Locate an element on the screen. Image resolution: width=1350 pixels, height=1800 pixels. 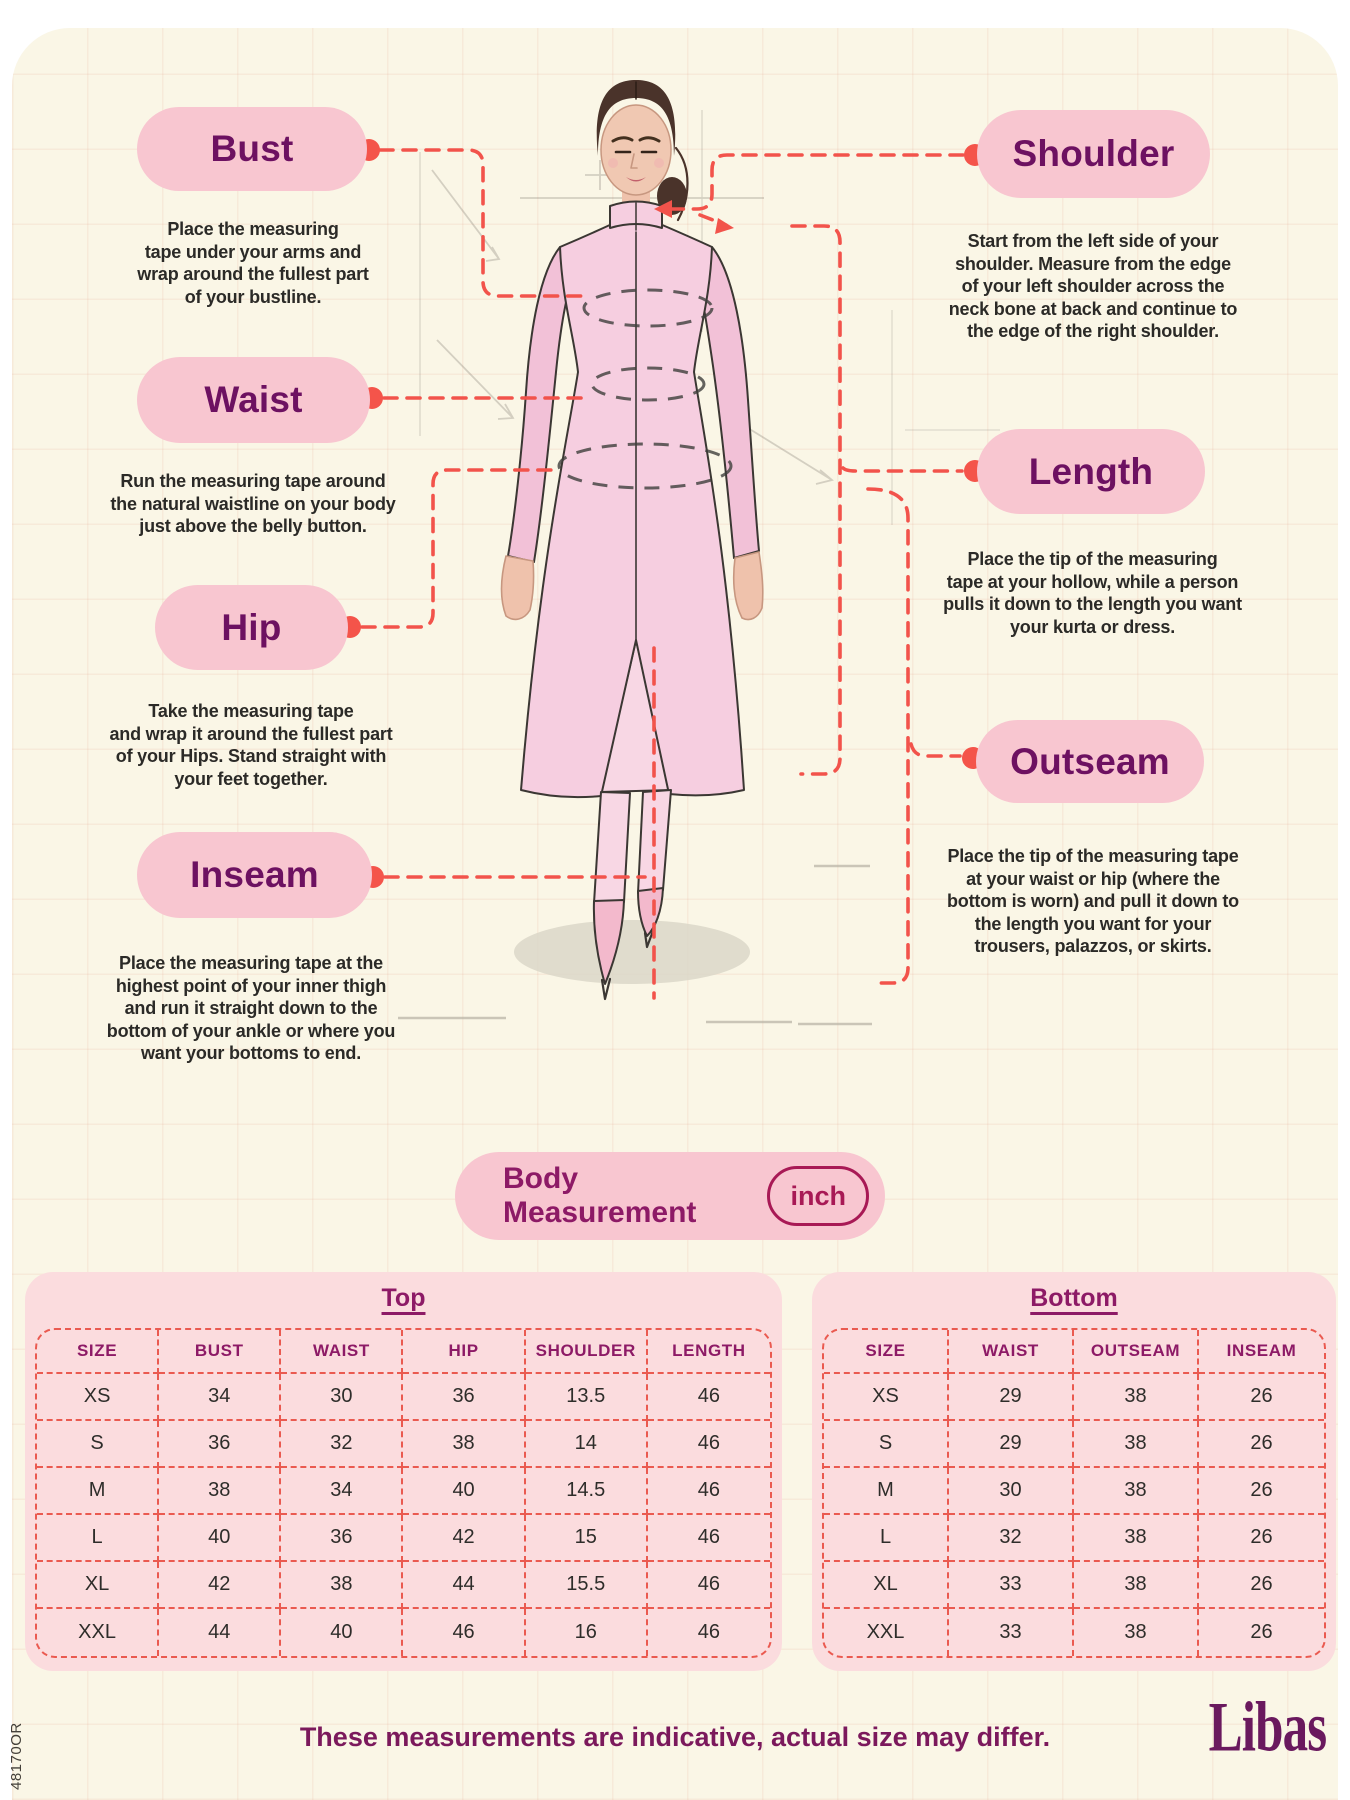
measure-label-length: Length is located at coordinates (1091, 471).